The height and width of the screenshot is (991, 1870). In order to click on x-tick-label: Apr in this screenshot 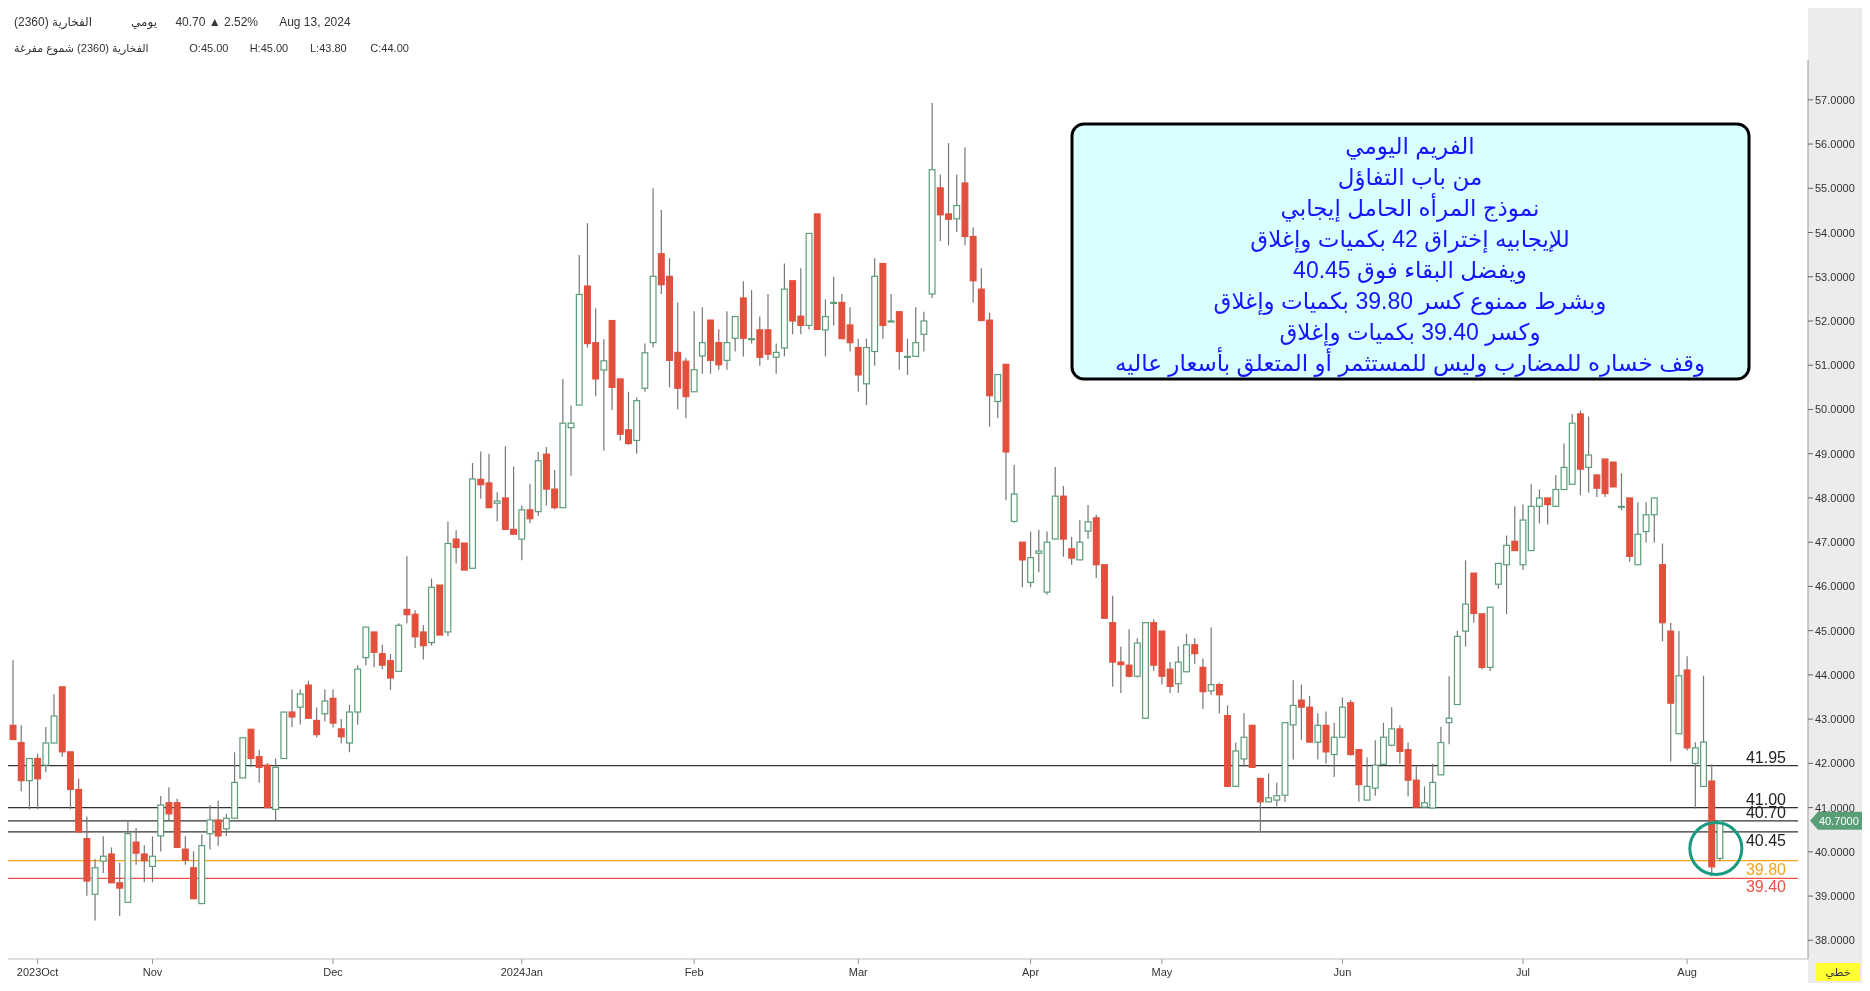, I will do `click(1031, 972)`.